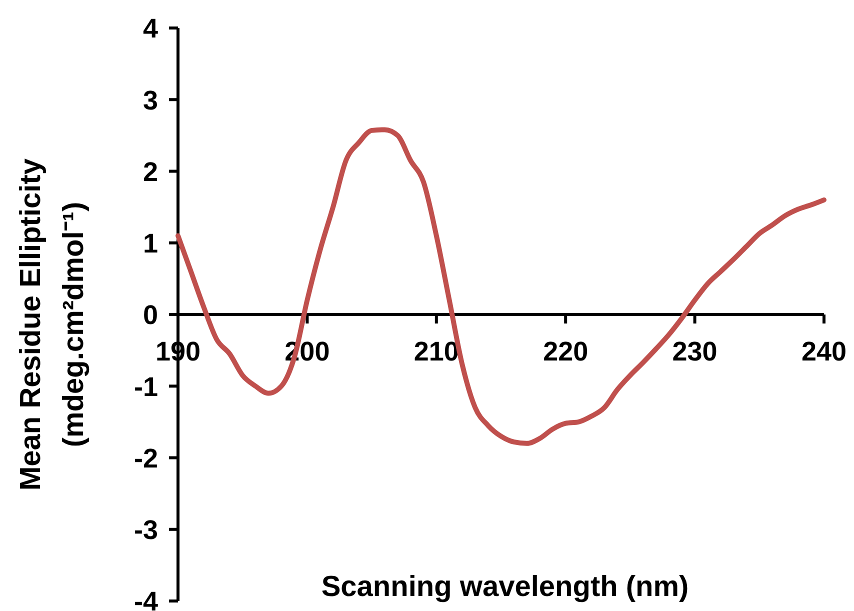 Image resolution: width=854 pixels, height=611 pixels. I want to click on x-tick-label: 230, so click(695, 351).